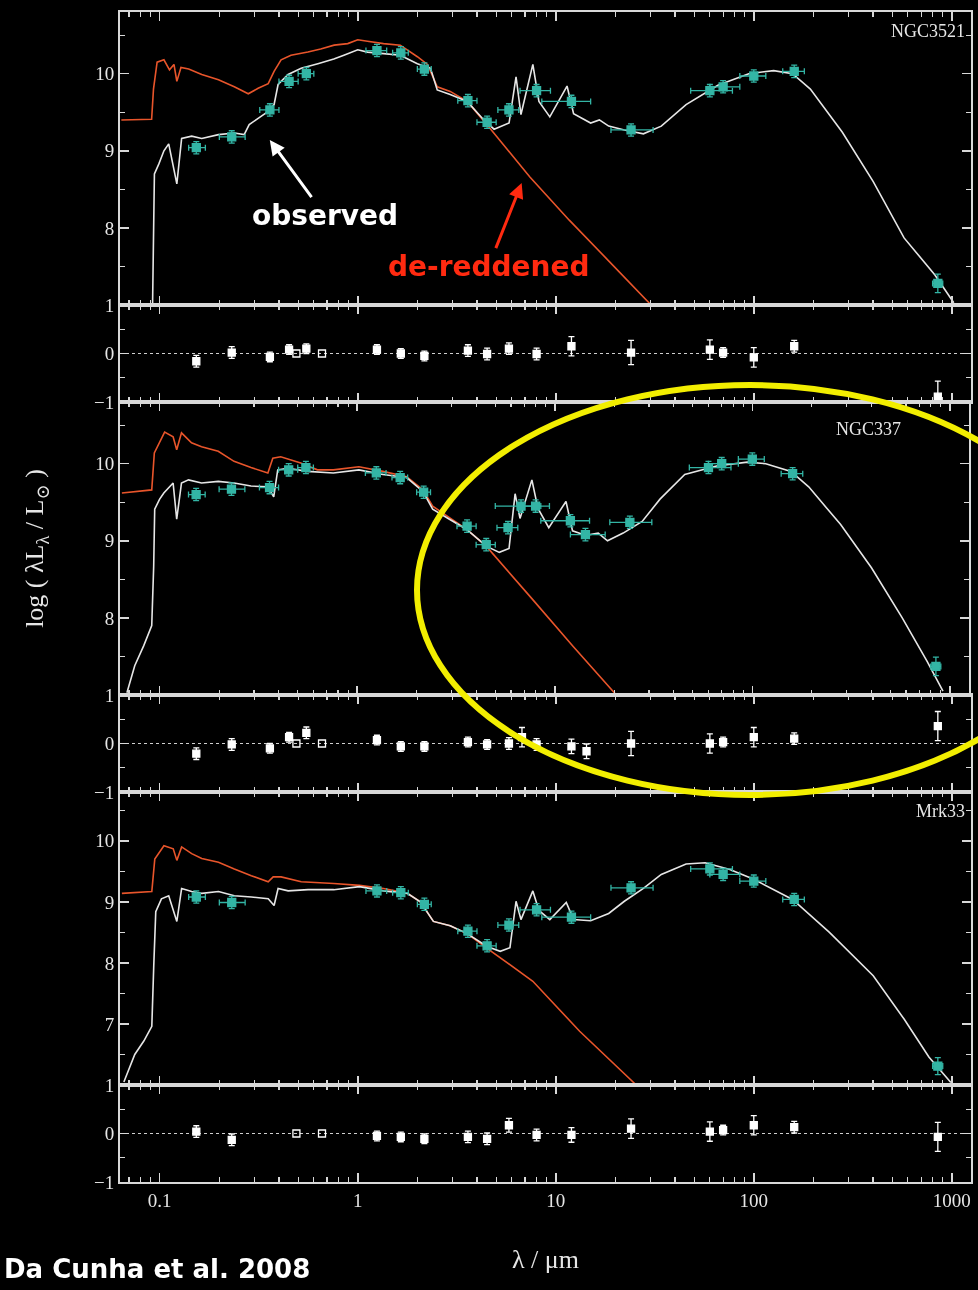 This screenshot has height=1290, width=978. What do you see at coordinates (869, 429) in the screenshot?
I see `text: NGC337` at bounding box center [869, 429].